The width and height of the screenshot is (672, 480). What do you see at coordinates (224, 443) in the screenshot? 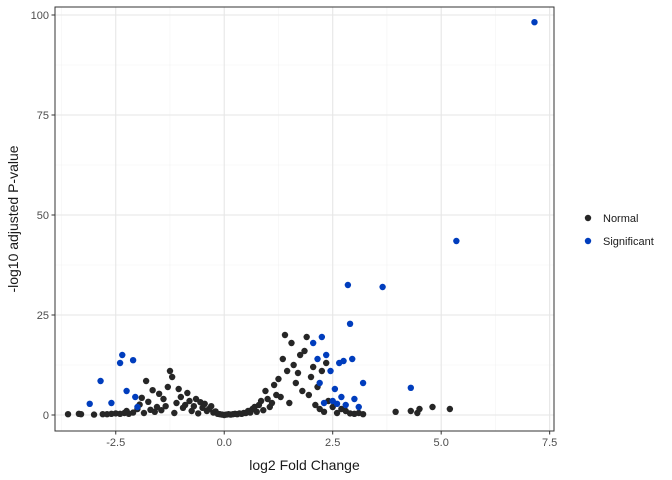
I see `x-tick-label: 0.0` at bounding box center [224, 443].